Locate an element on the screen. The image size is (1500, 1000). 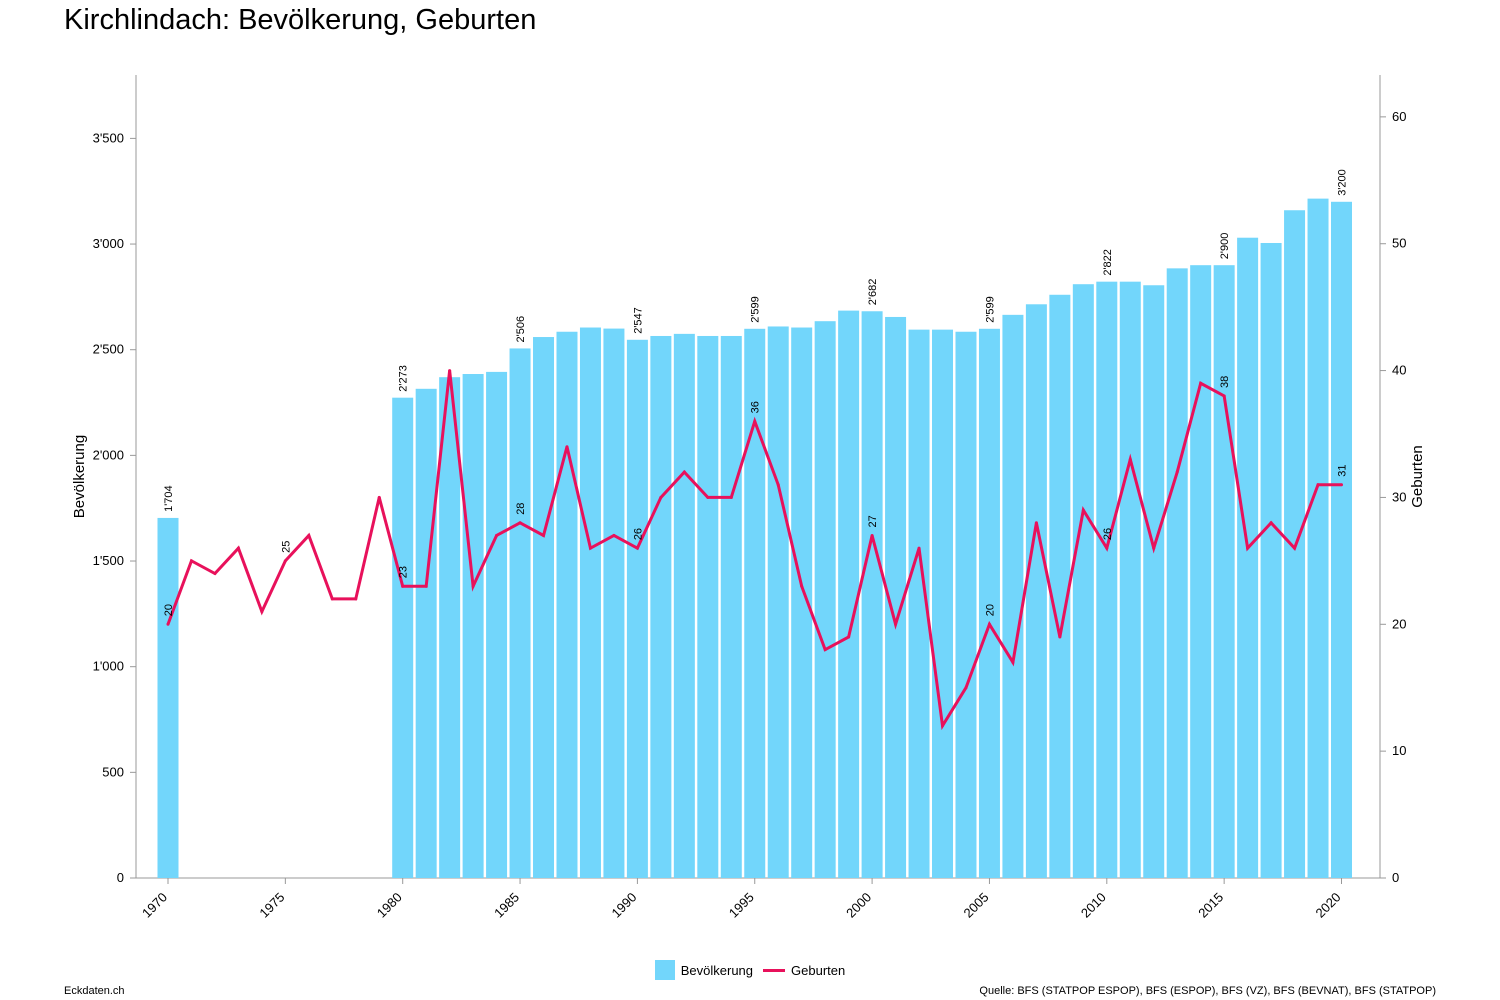
legend-item-births: Geburten is located at coordinates (804, 970).